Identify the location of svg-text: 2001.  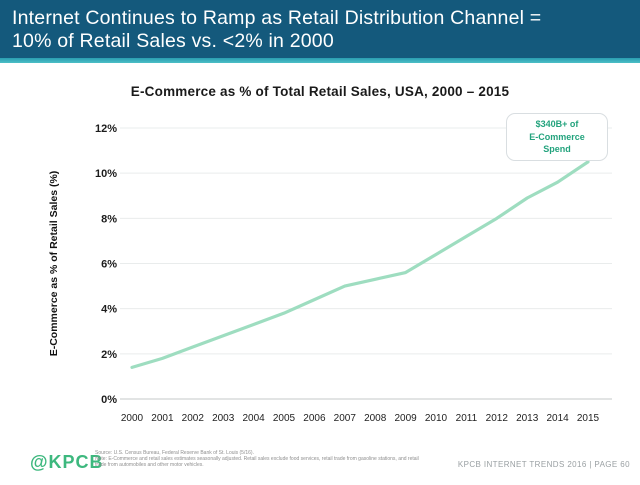
(162, 418).